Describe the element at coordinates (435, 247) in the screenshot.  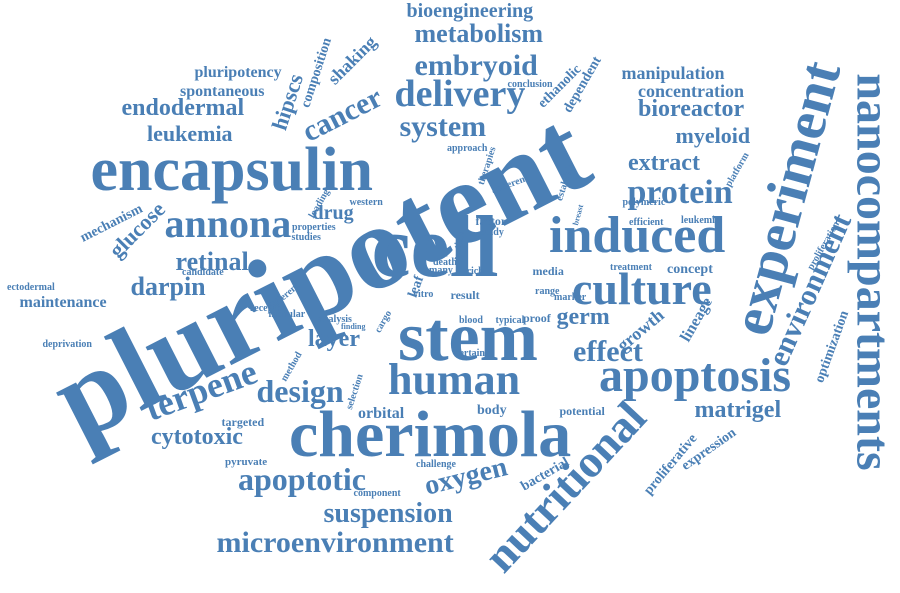
I see `word-cell: cell` at that location.